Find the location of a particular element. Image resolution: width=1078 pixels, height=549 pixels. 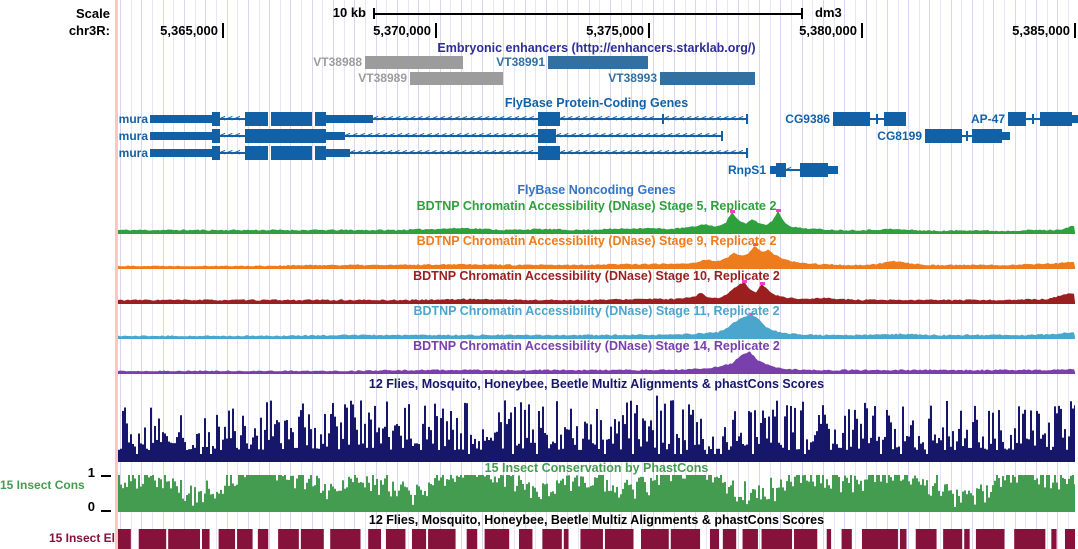

element-block is located at coordinates (879, 539).